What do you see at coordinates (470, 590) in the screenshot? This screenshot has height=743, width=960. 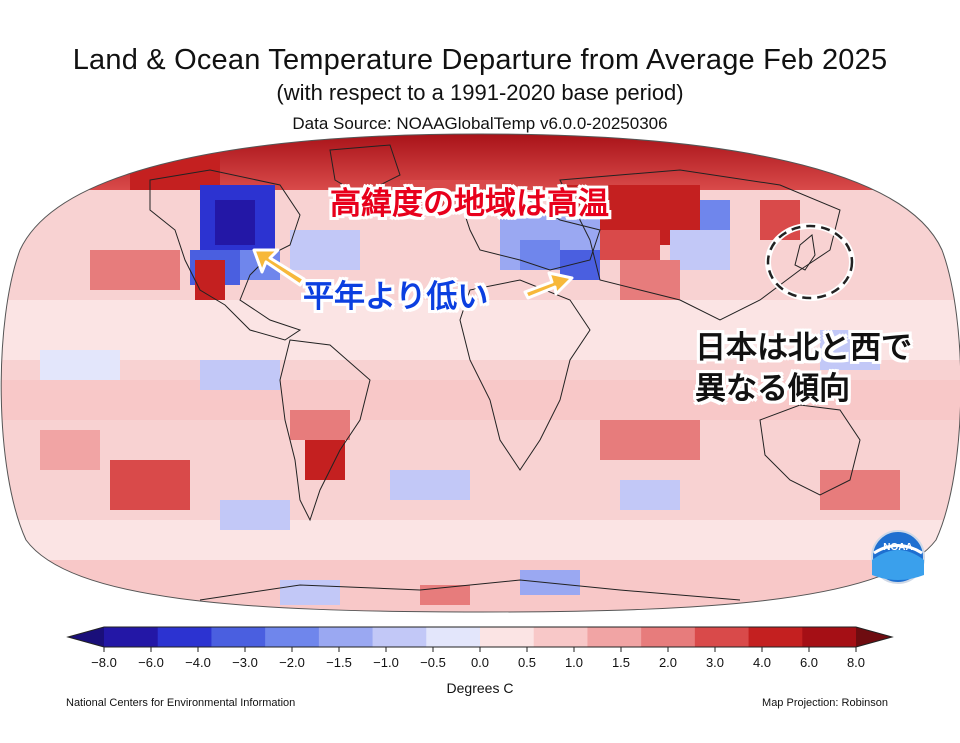 I see `antarctica-coast` at bounding box center [470, 590].